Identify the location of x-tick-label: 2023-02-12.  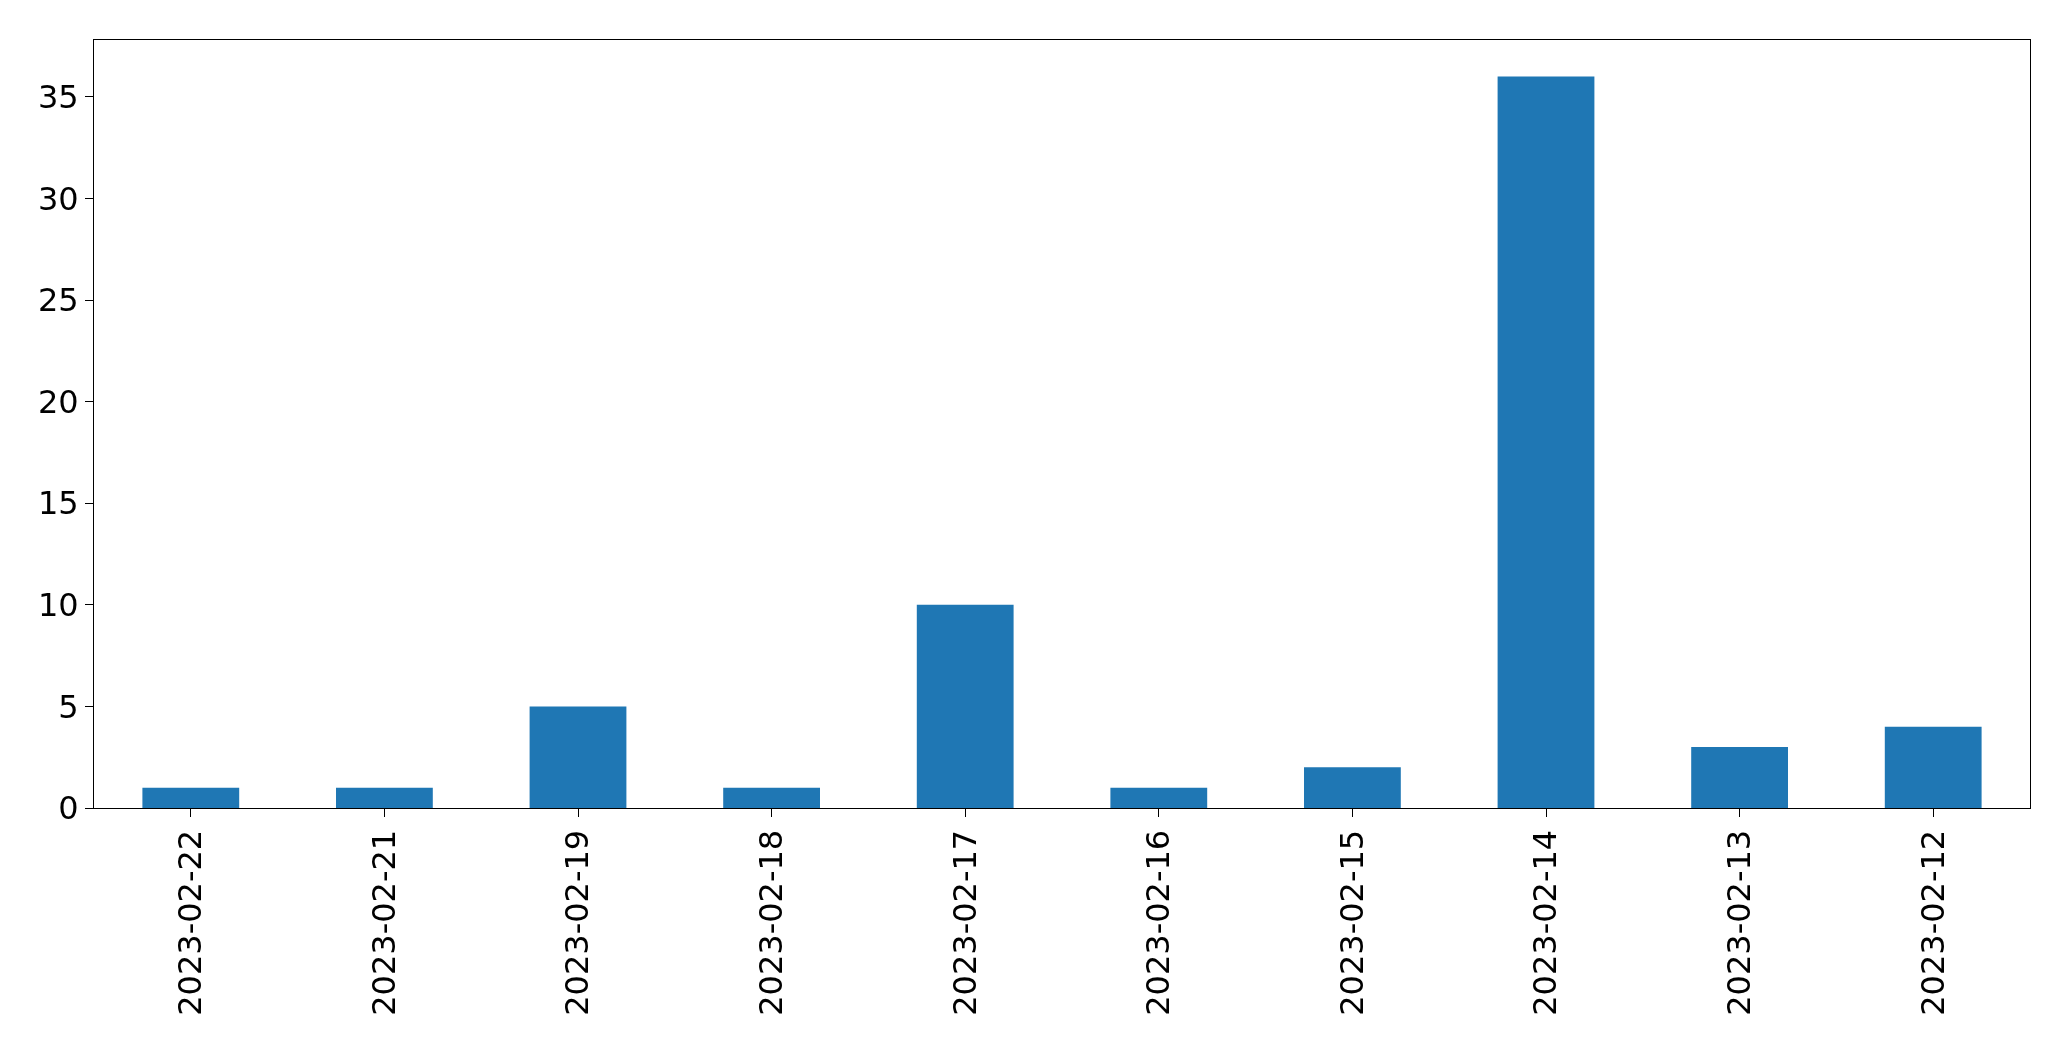
(1932, 922).